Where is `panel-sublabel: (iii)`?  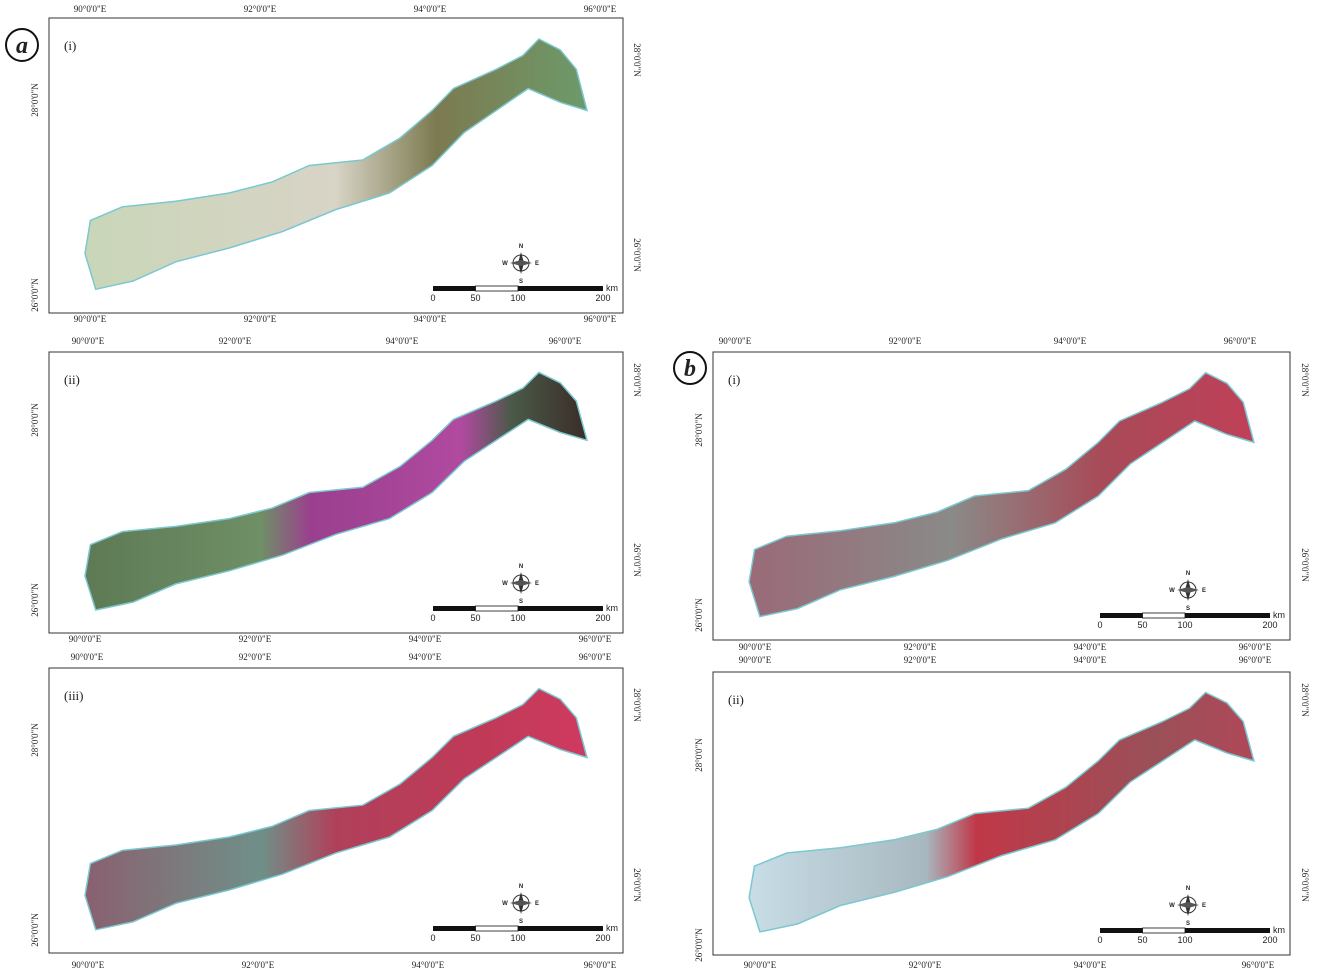 panel-sublabel: (iii) is located at coordinates (74, 695).